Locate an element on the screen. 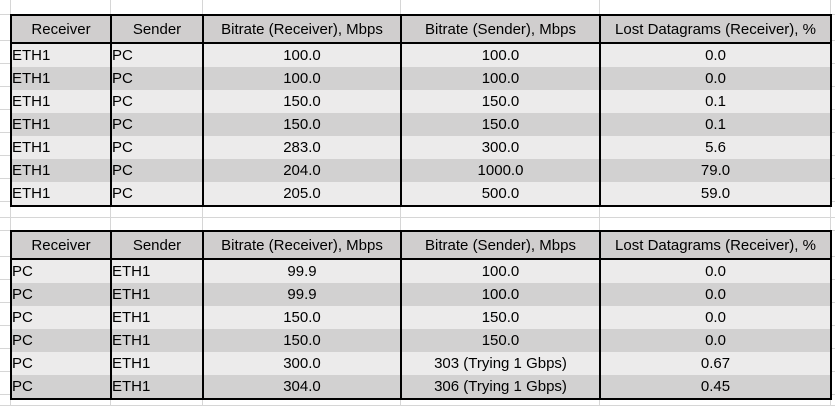  cell: 283.0 is located at coordinates (302, 147).